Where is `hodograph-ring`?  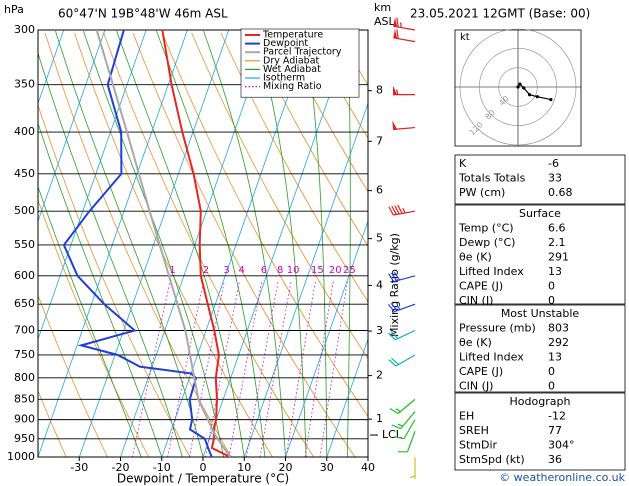
hodograph-ring is located at coordinates (518, 87).